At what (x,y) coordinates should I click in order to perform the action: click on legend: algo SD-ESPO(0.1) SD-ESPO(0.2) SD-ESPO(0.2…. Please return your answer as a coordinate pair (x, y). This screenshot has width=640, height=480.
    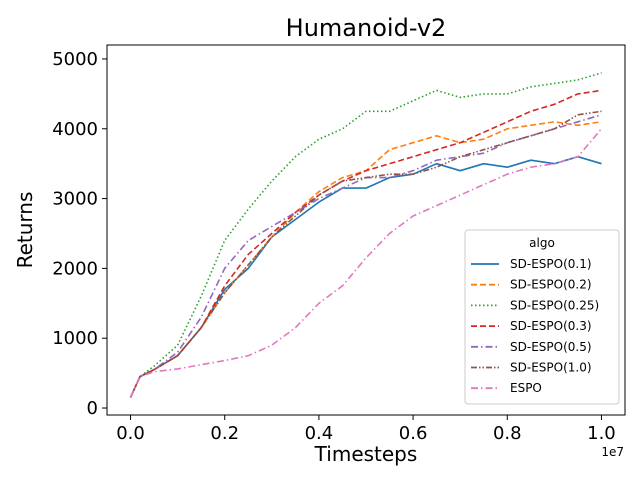
    Looking at the image, I should click on (542, 317).